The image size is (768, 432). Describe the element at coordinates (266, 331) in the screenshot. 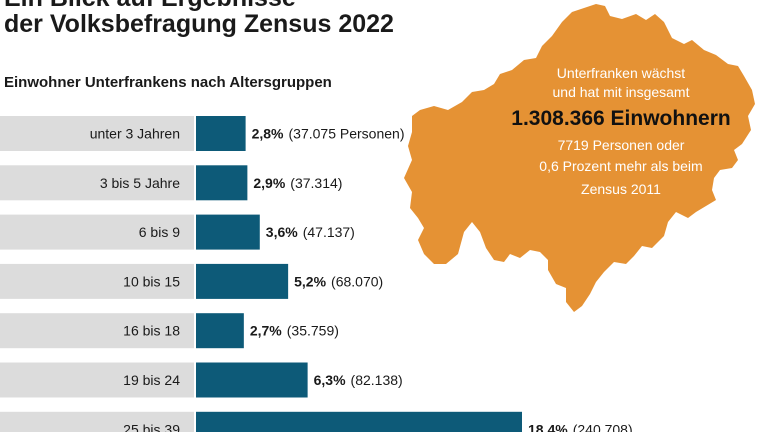

I see `value-label: 2,7%` at that location.